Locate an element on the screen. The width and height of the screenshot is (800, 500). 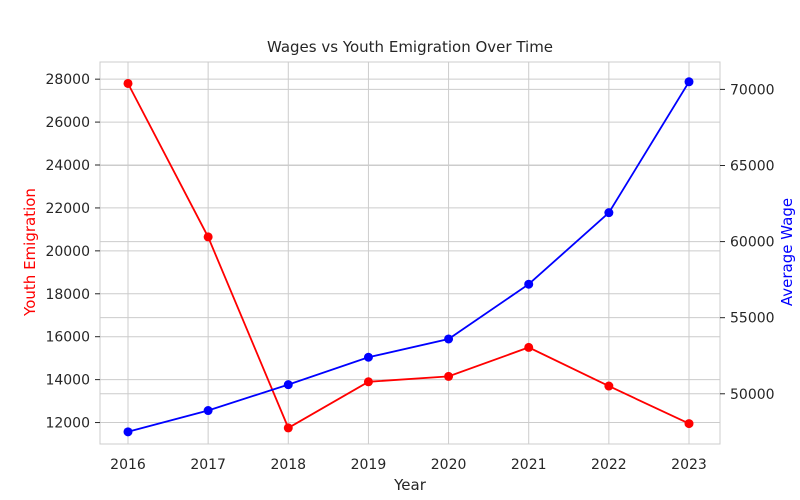
y-left-tick-label: 12000 is located at coordinates (67, 424).